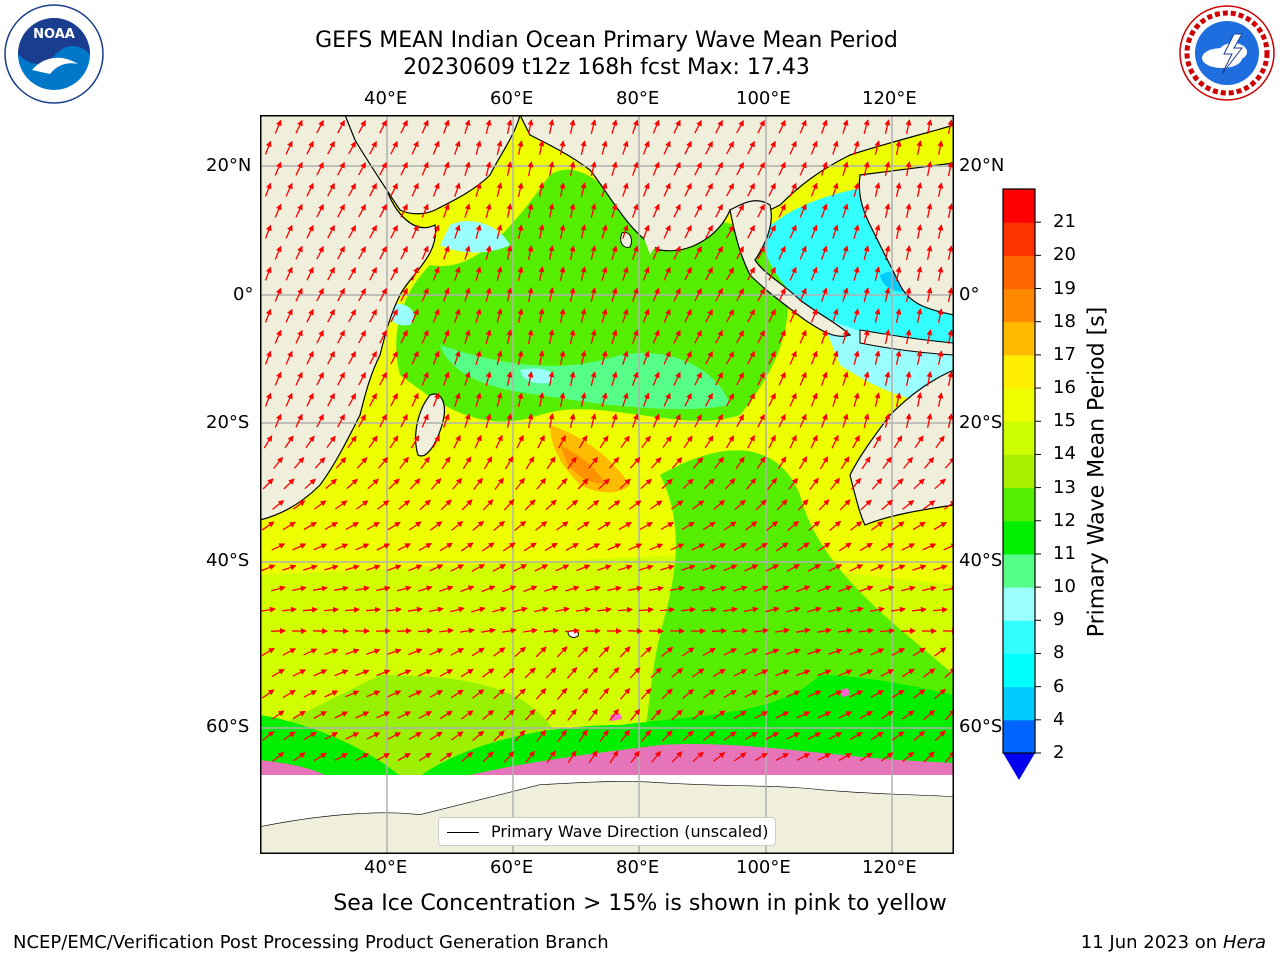 This screenshot has width=1280, height=960. Describe the element at coordinates (1097, 472) in the screenshot. I see `colorbar-title: Primary Wave Mean Period [s]` at that location.